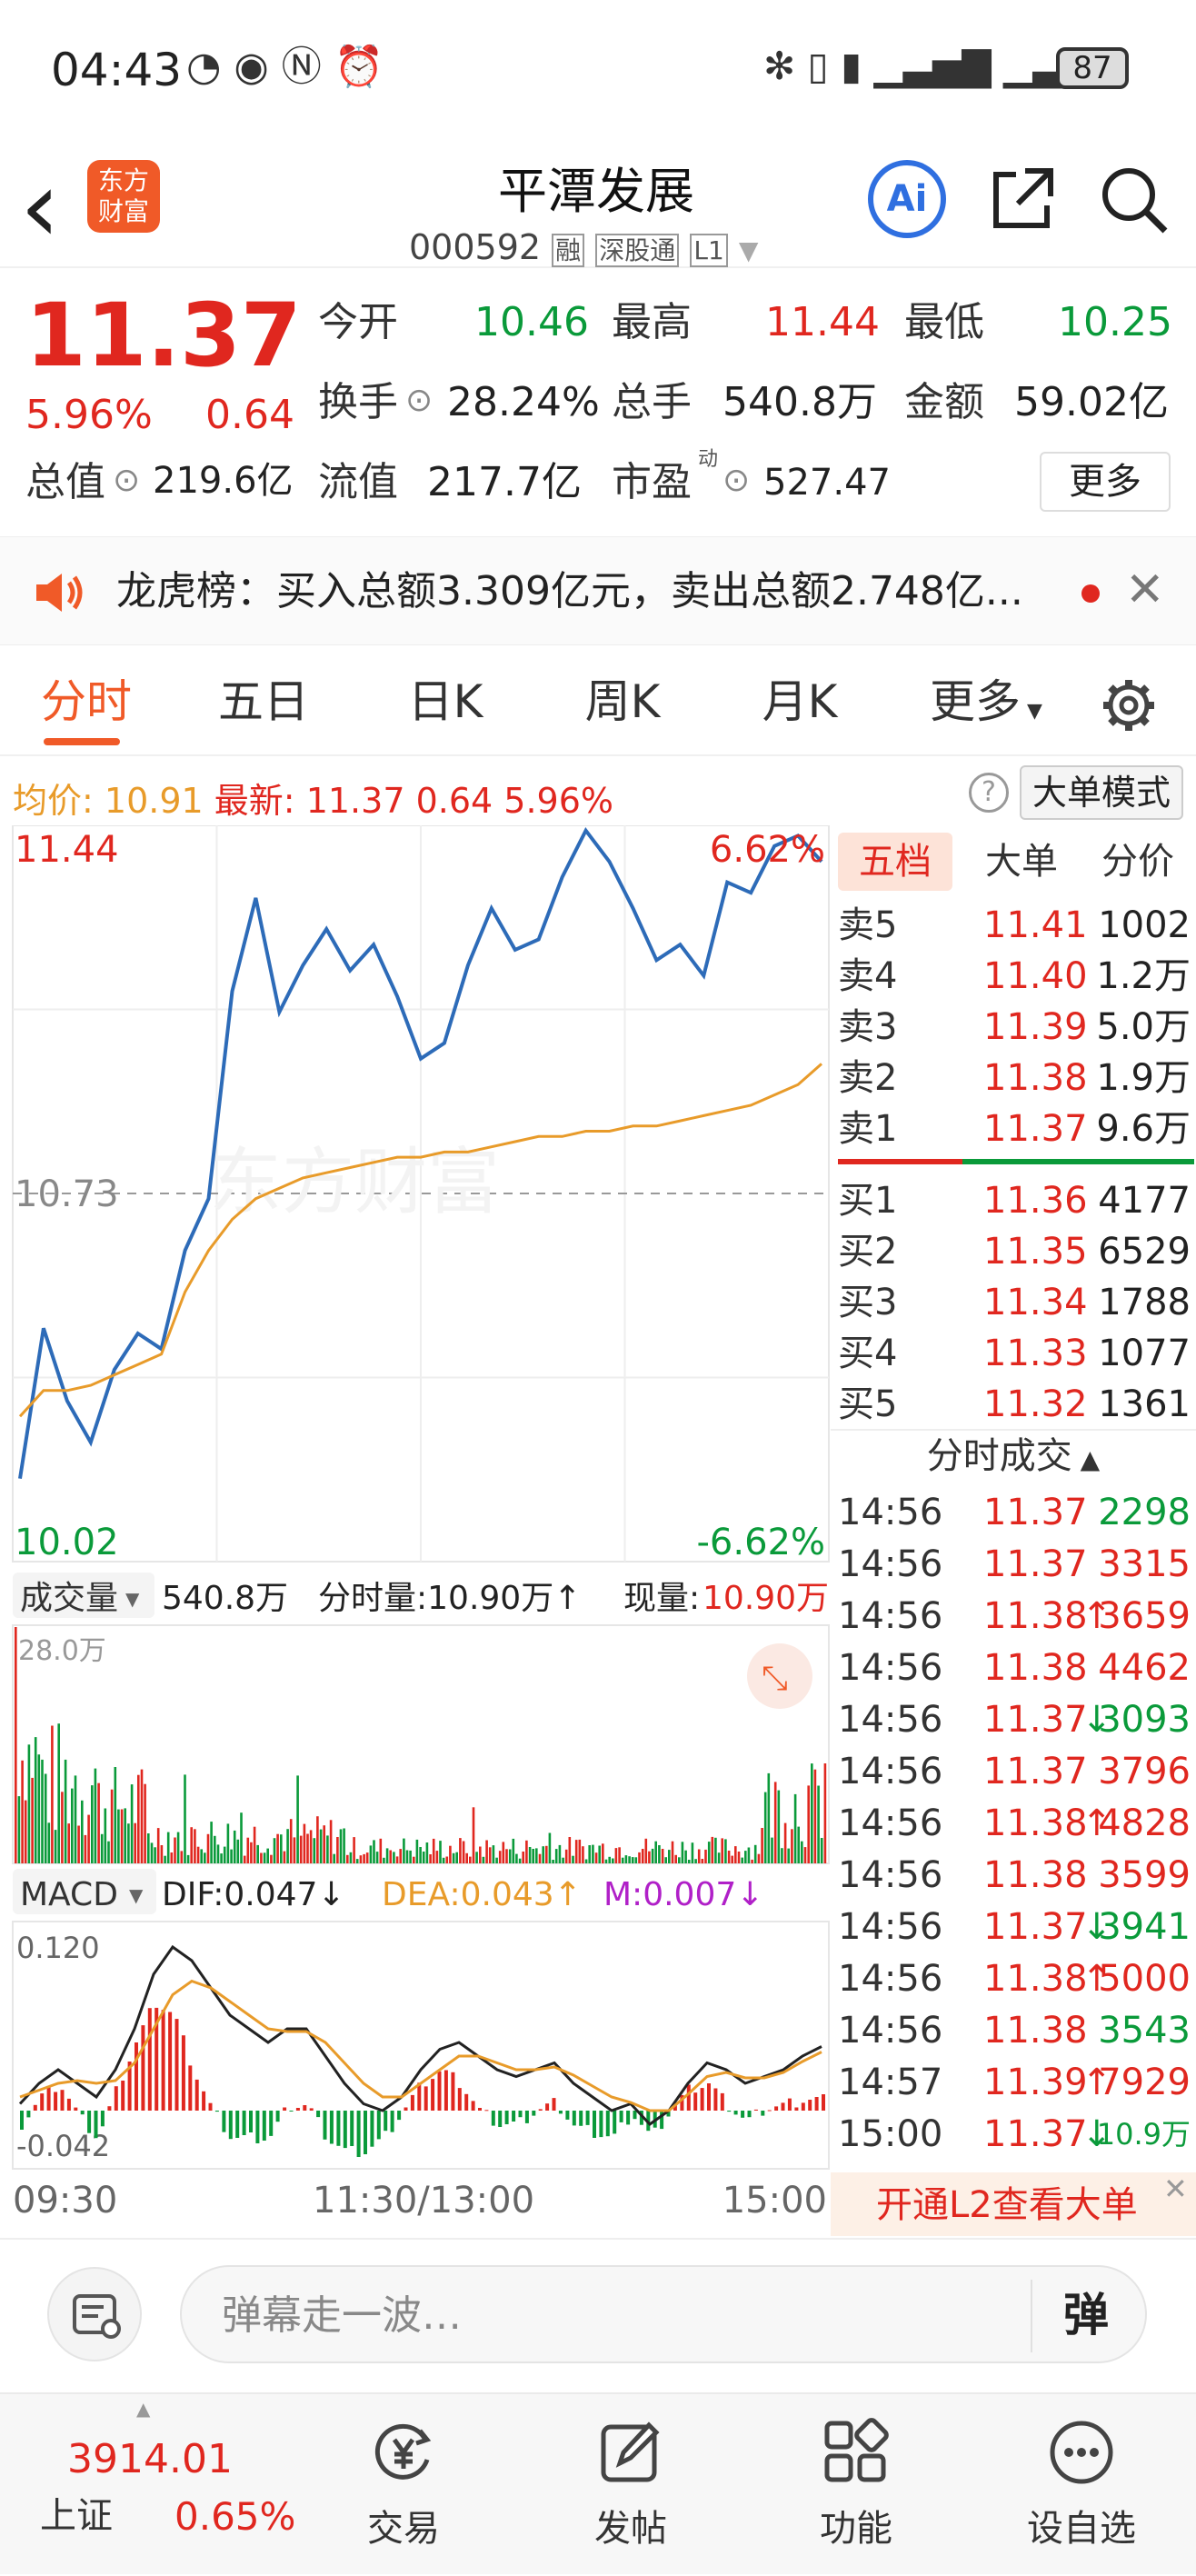 The height and width of the screenshot is (2576, 1196). Describe the element at coordinates (475, 247) in the screenshot. I see `stock-code: 000592` at that location.